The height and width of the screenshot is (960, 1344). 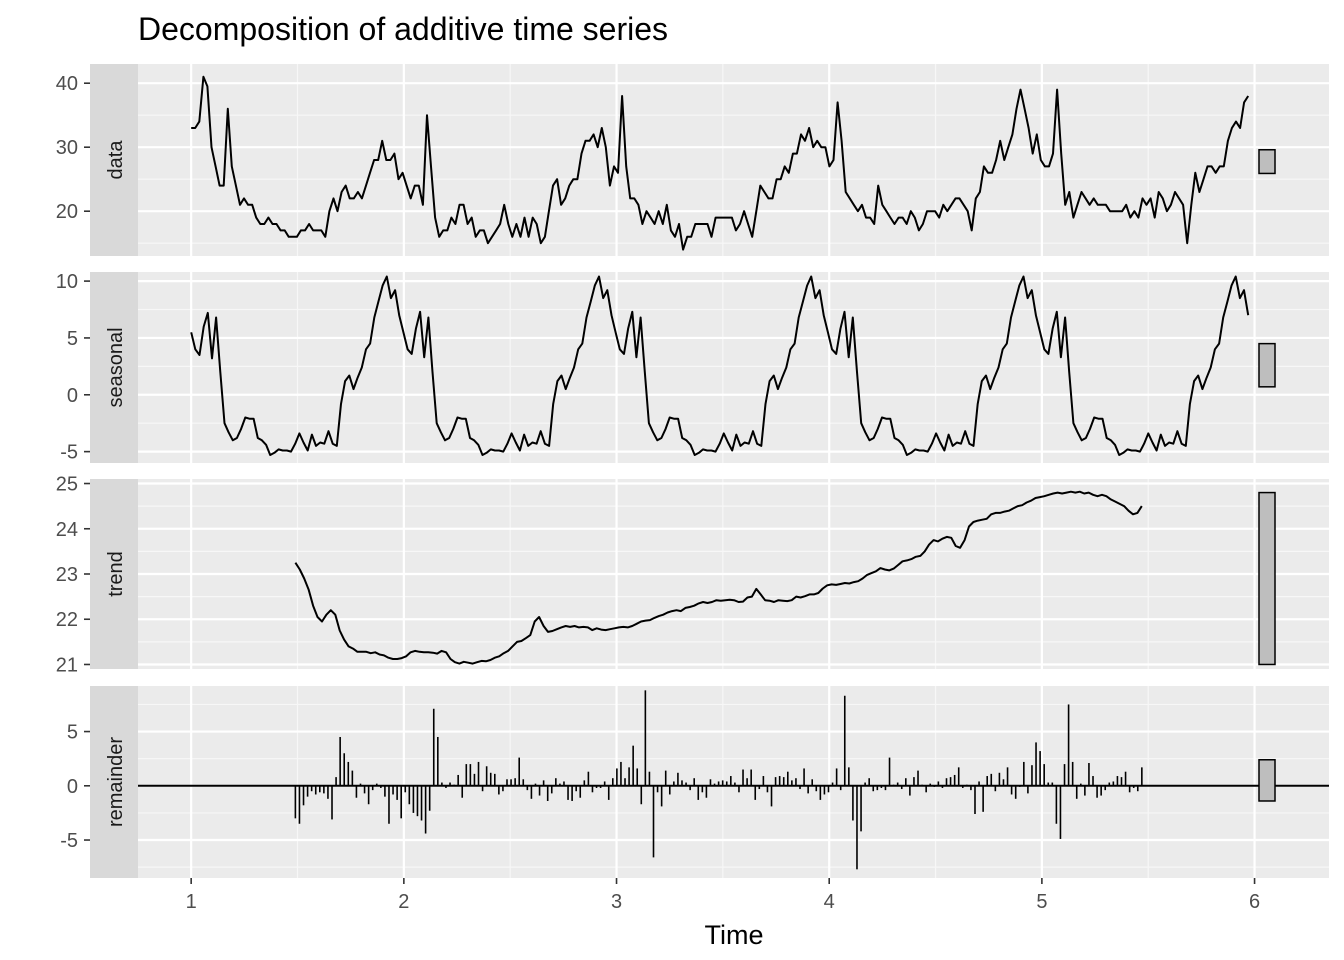 What do you see at coordinates (734, 935) in the screenshot?
I see `x-axis-title: Time` at bounding box center [734, 935].